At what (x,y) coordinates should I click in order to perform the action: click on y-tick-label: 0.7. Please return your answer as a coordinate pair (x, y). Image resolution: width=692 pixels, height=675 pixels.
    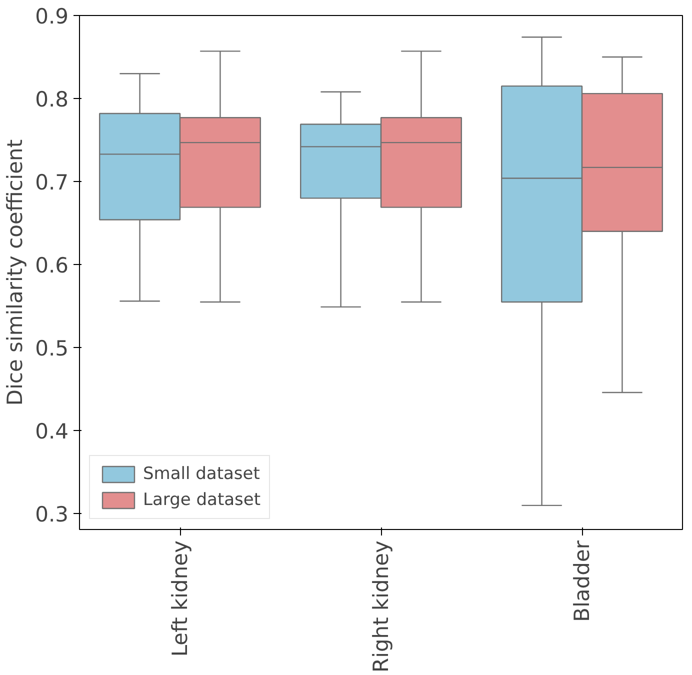
    Looking at the image, I should click on (52, 182).